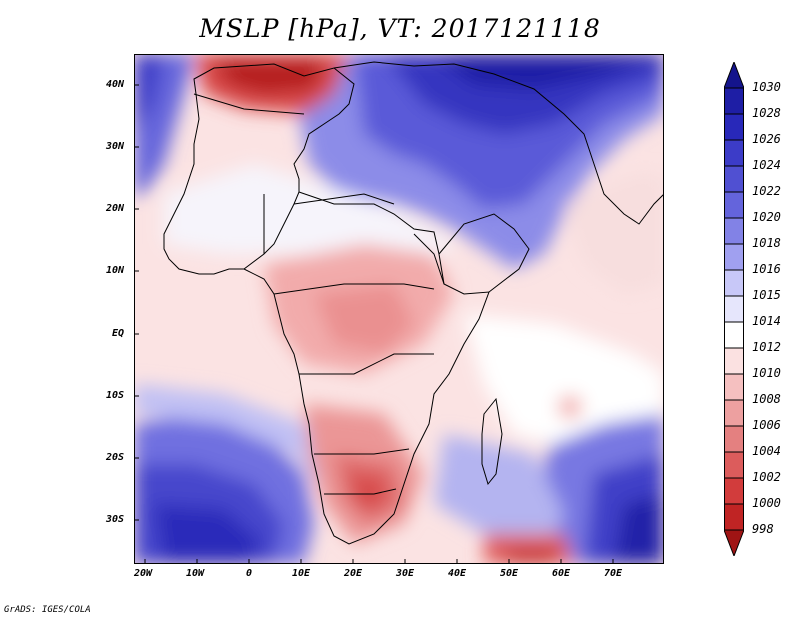 The height and width of the screenshot is (618, 800). What do you see at coordinates (766, 269) in the screenshot?
I see `colorbar-label: 1016` at bounding box center [766, 269].